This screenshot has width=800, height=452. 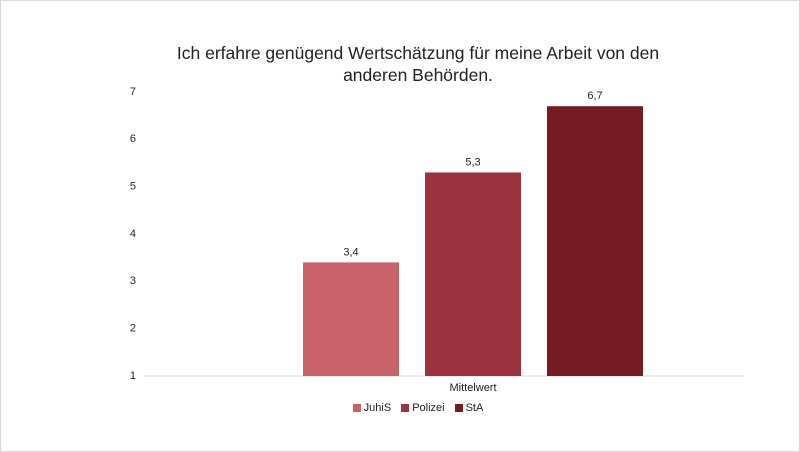 I want to click on legend-label: StA, so click(x=474, y=408).